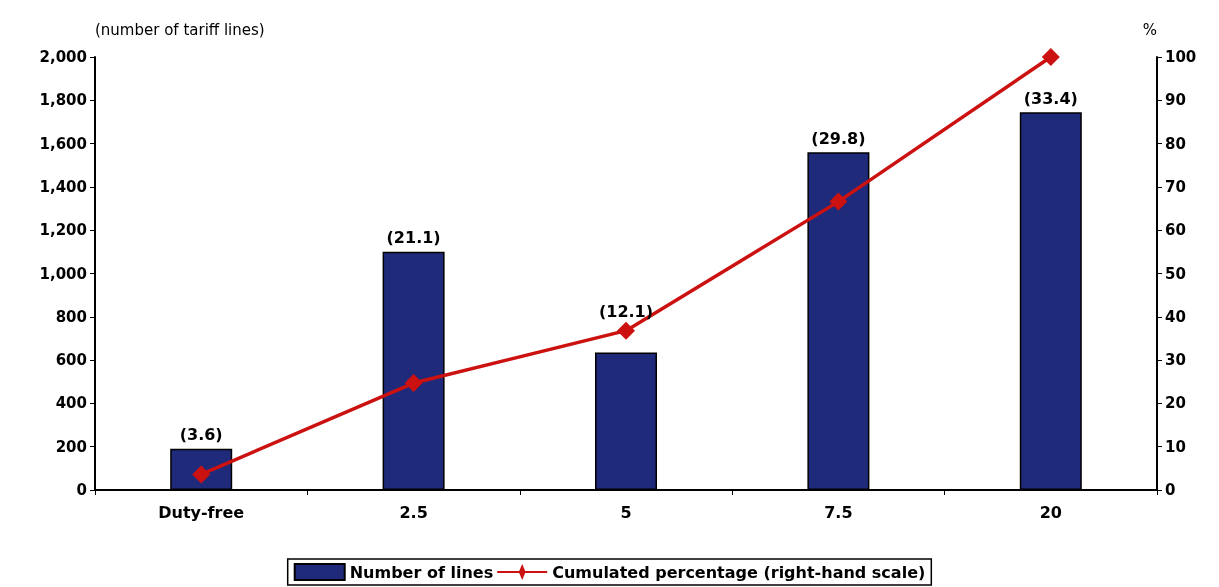  Describe the element at coordinates (63, 230) in the screenshot. I see `y-tick-label: 1,200` at that location.